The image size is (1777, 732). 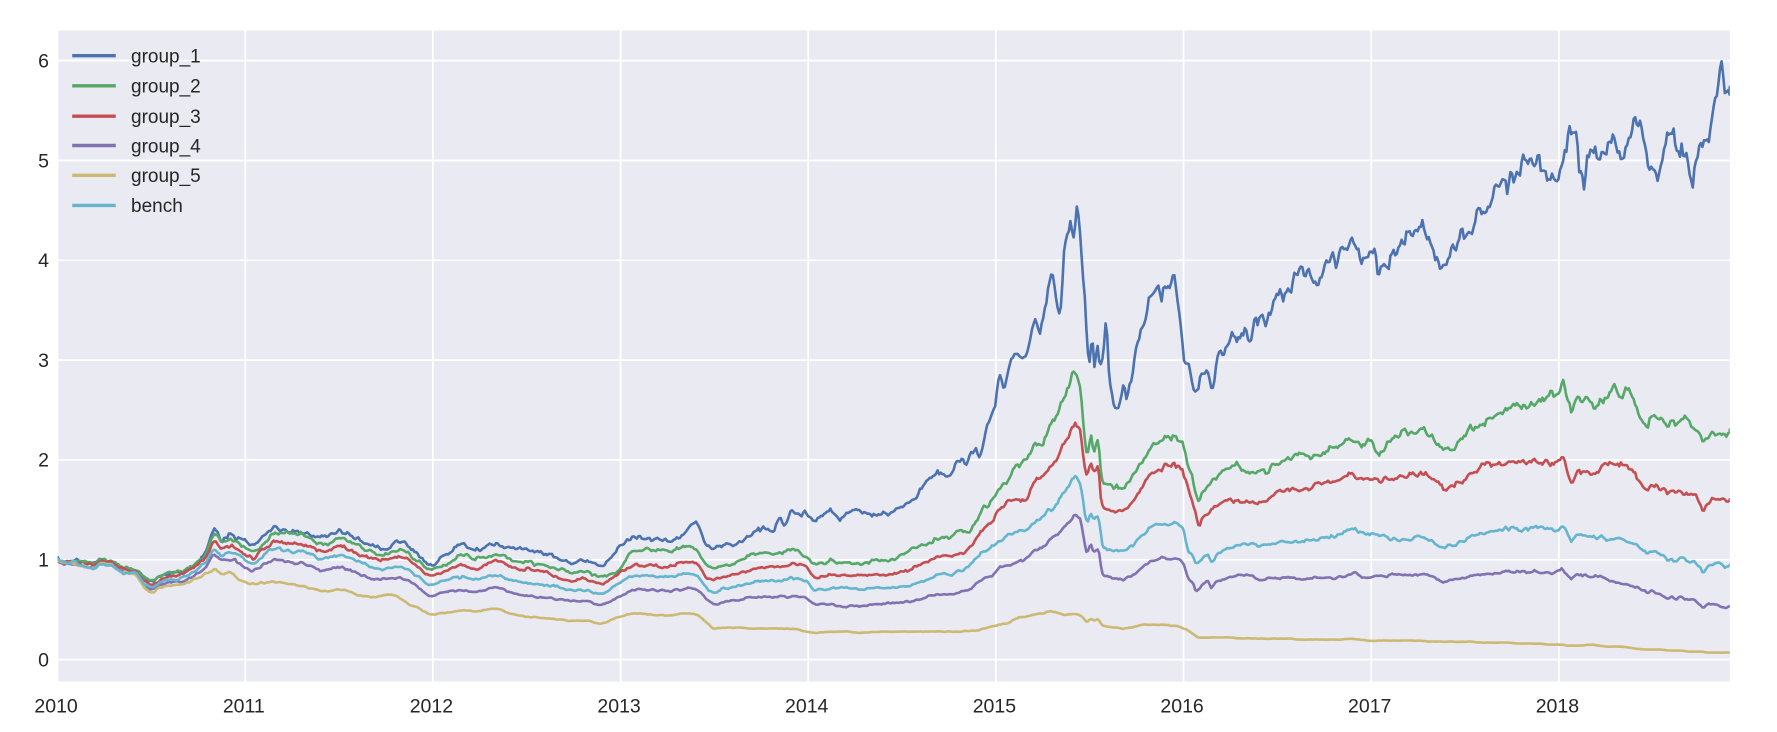 What do you see at coordinates (43, 461) in the screenshot?
I see `svg-text: 2` at bounding box center [43, 461].